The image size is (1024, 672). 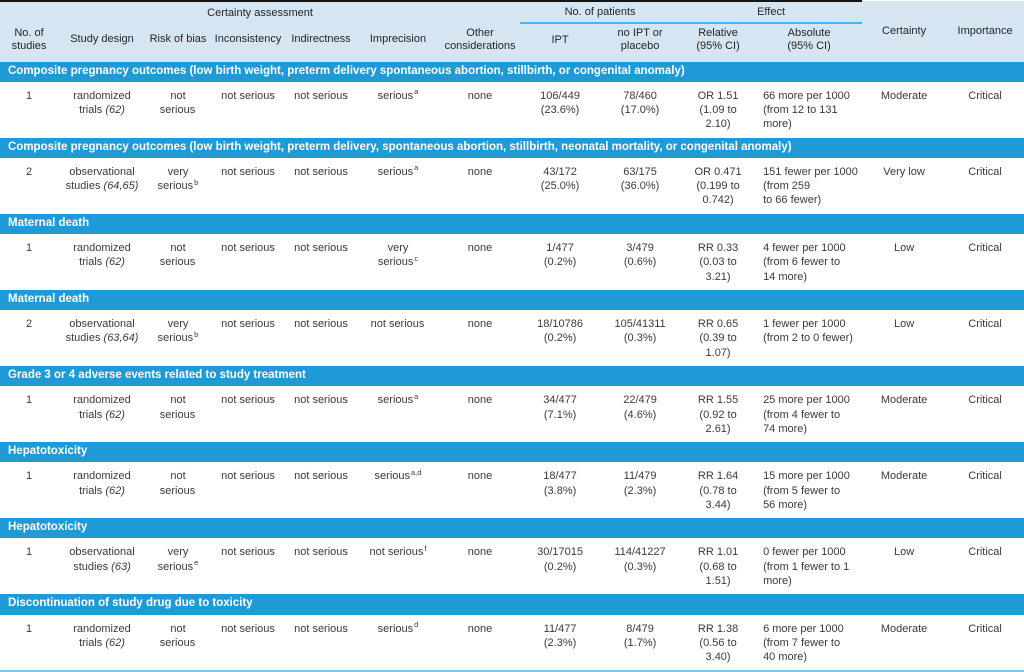 I want to click on header-other-considerations: Other considerations, so click(x=480, y=42).